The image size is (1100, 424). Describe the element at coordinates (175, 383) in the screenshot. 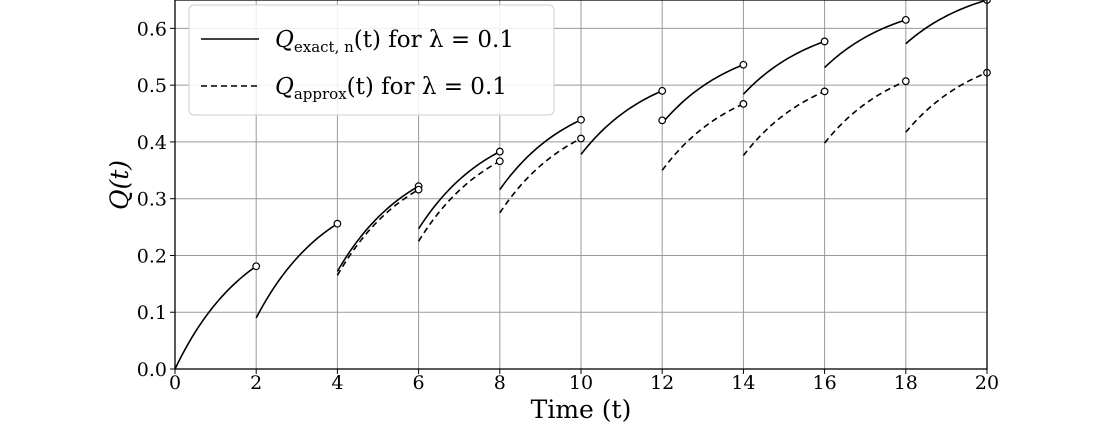

I see `x-tick-label: 0` at that location.